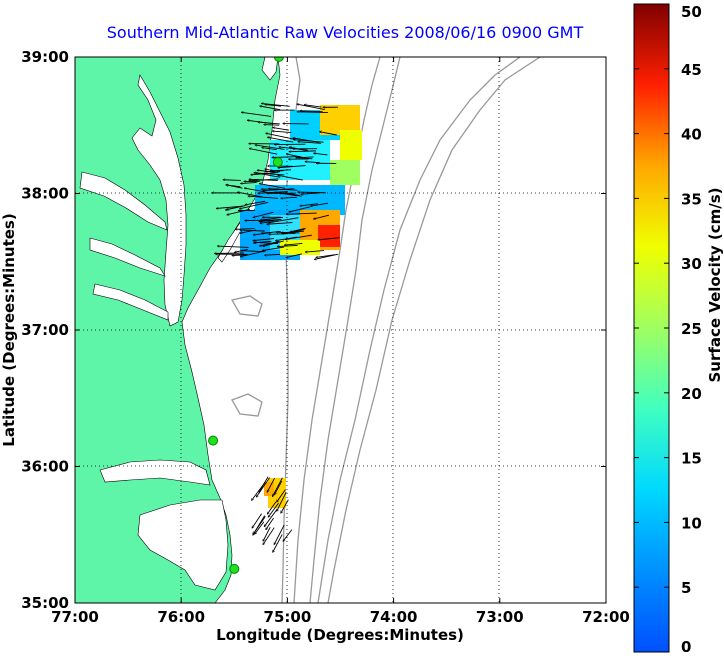  I want to click on colorbar-tick-label: 40, so click(691, 135).